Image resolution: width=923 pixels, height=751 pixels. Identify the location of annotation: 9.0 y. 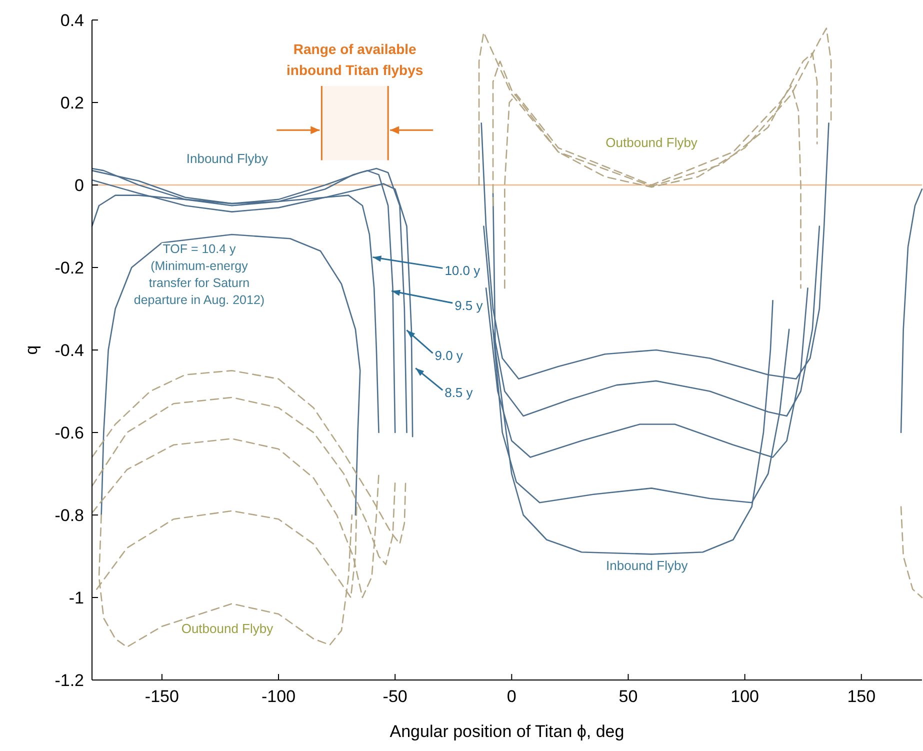
(449, 356).